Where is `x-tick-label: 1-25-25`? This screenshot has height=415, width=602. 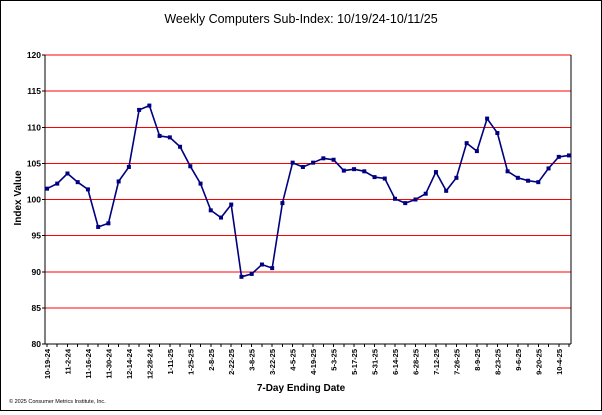 x-tick-label: 1-25-25 is located at coordinates (190, 362).